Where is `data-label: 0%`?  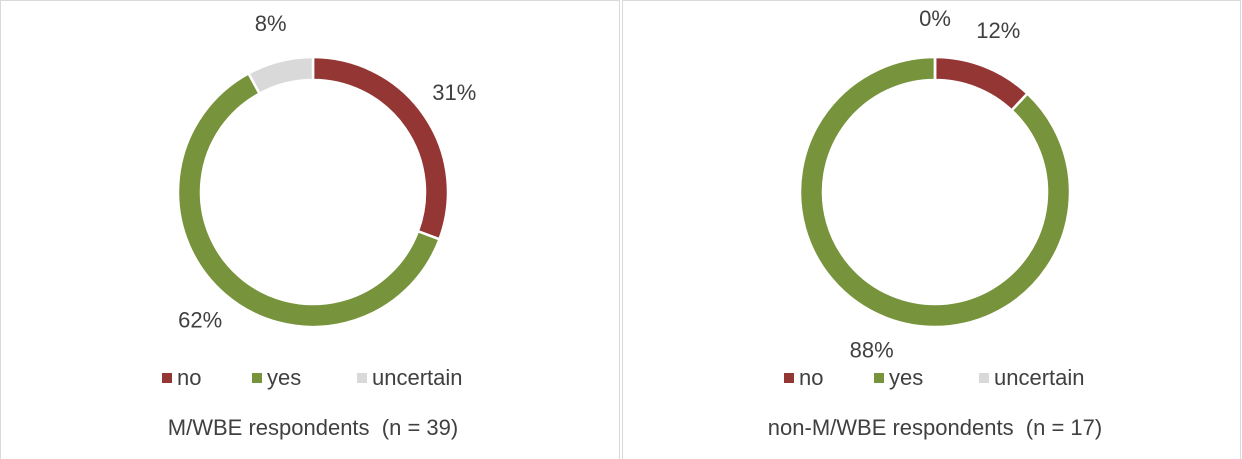 data-label: 0% is located at coordinates (935, 18).